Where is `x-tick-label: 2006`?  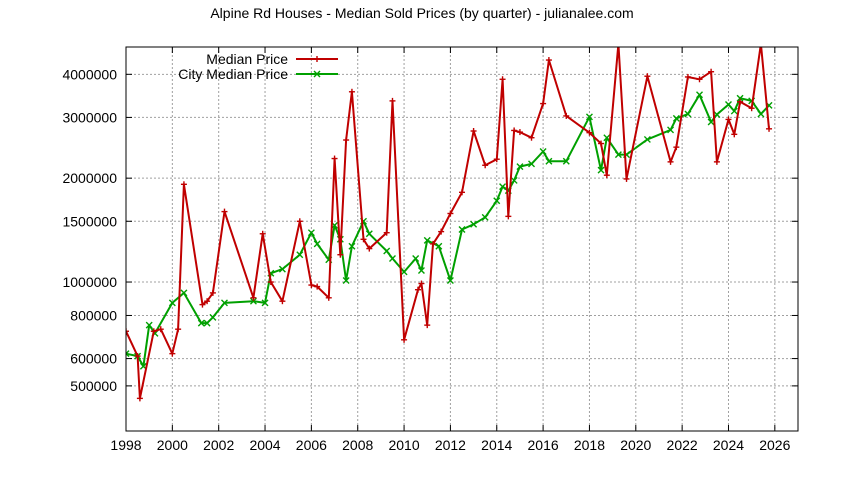 x-tick-label: 2006 is located at coordinates (311, 445).